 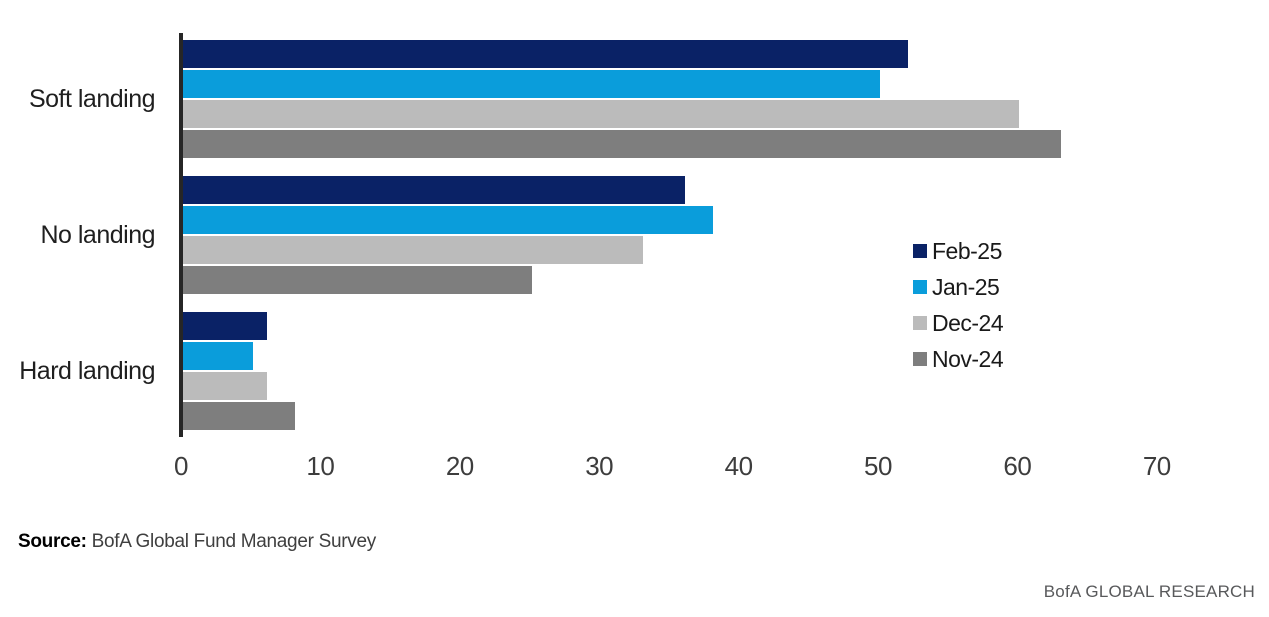 I want to click on x-tick-label-20: 20, so click(x=459, y=466).